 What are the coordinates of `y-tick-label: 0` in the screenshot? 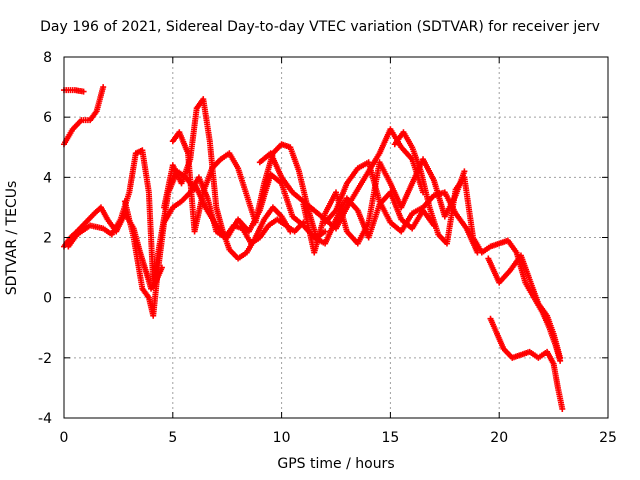 It's located at (47, 299).